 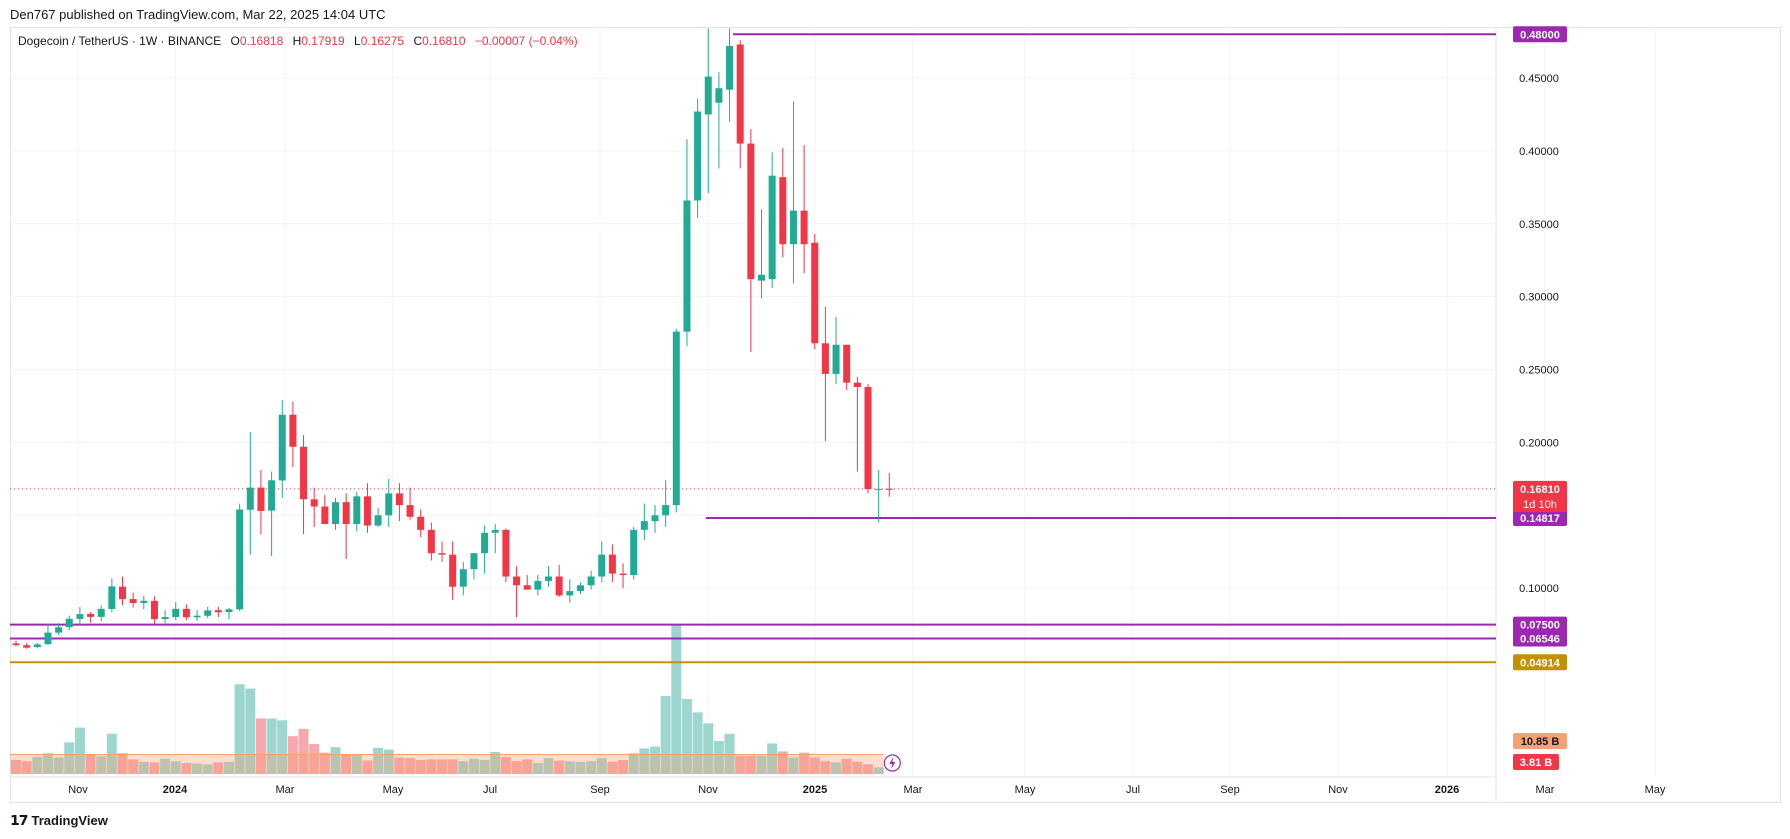 What do you see at coordinates (59, 820) in the screenshot?
I see `tradingview-logo: 𝟭𝟳 TradingView` at bounding box center [59, 820].